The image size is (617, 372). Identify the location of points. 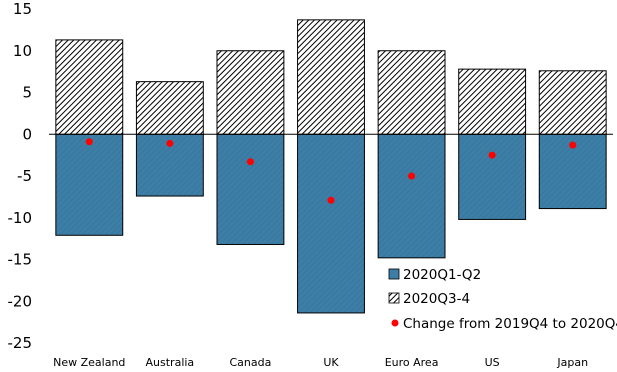
(331, 171).